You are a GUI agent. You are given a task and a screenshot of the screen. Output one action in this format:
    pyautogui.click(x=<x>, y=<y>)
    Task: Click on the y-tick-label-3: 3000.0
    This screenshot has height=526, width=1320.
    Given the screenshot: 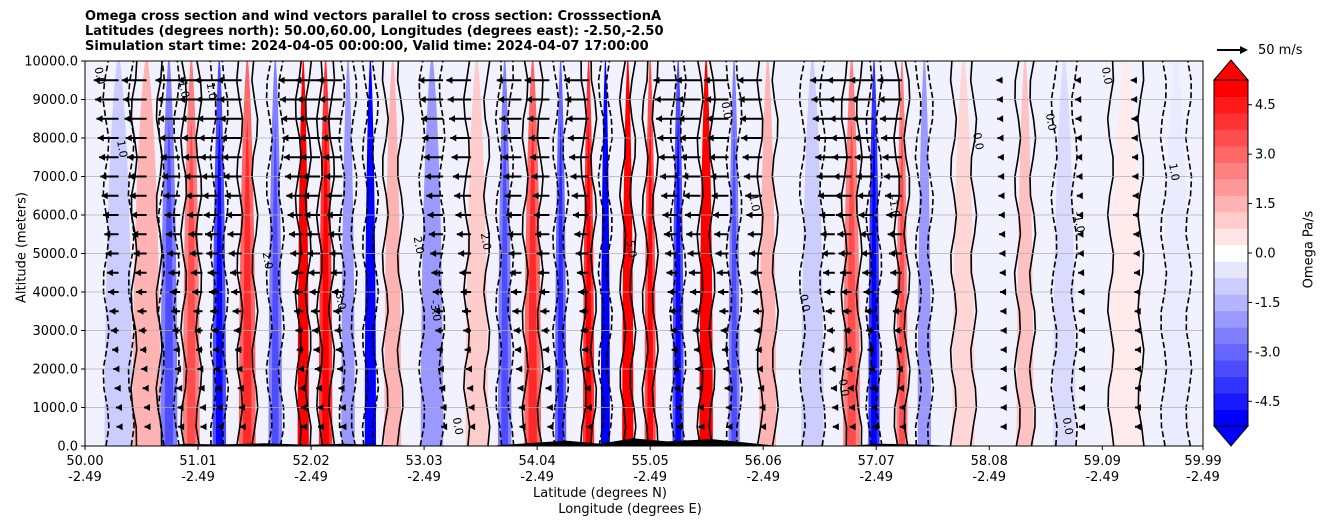 What is the action you would take?
    pyautogui.click(x=56, y=331)
    